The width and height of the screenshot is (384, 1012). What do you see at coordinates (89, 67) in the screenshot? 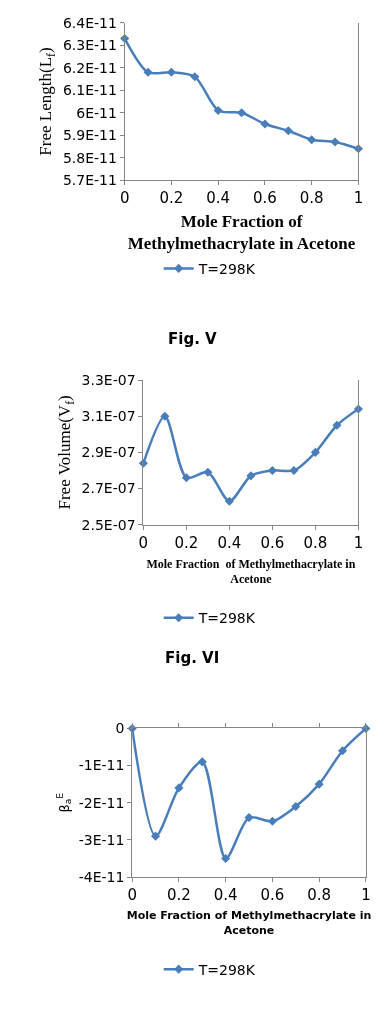
I see `y-tick-label: 6.2E-11` at bounding box center [89, 67].